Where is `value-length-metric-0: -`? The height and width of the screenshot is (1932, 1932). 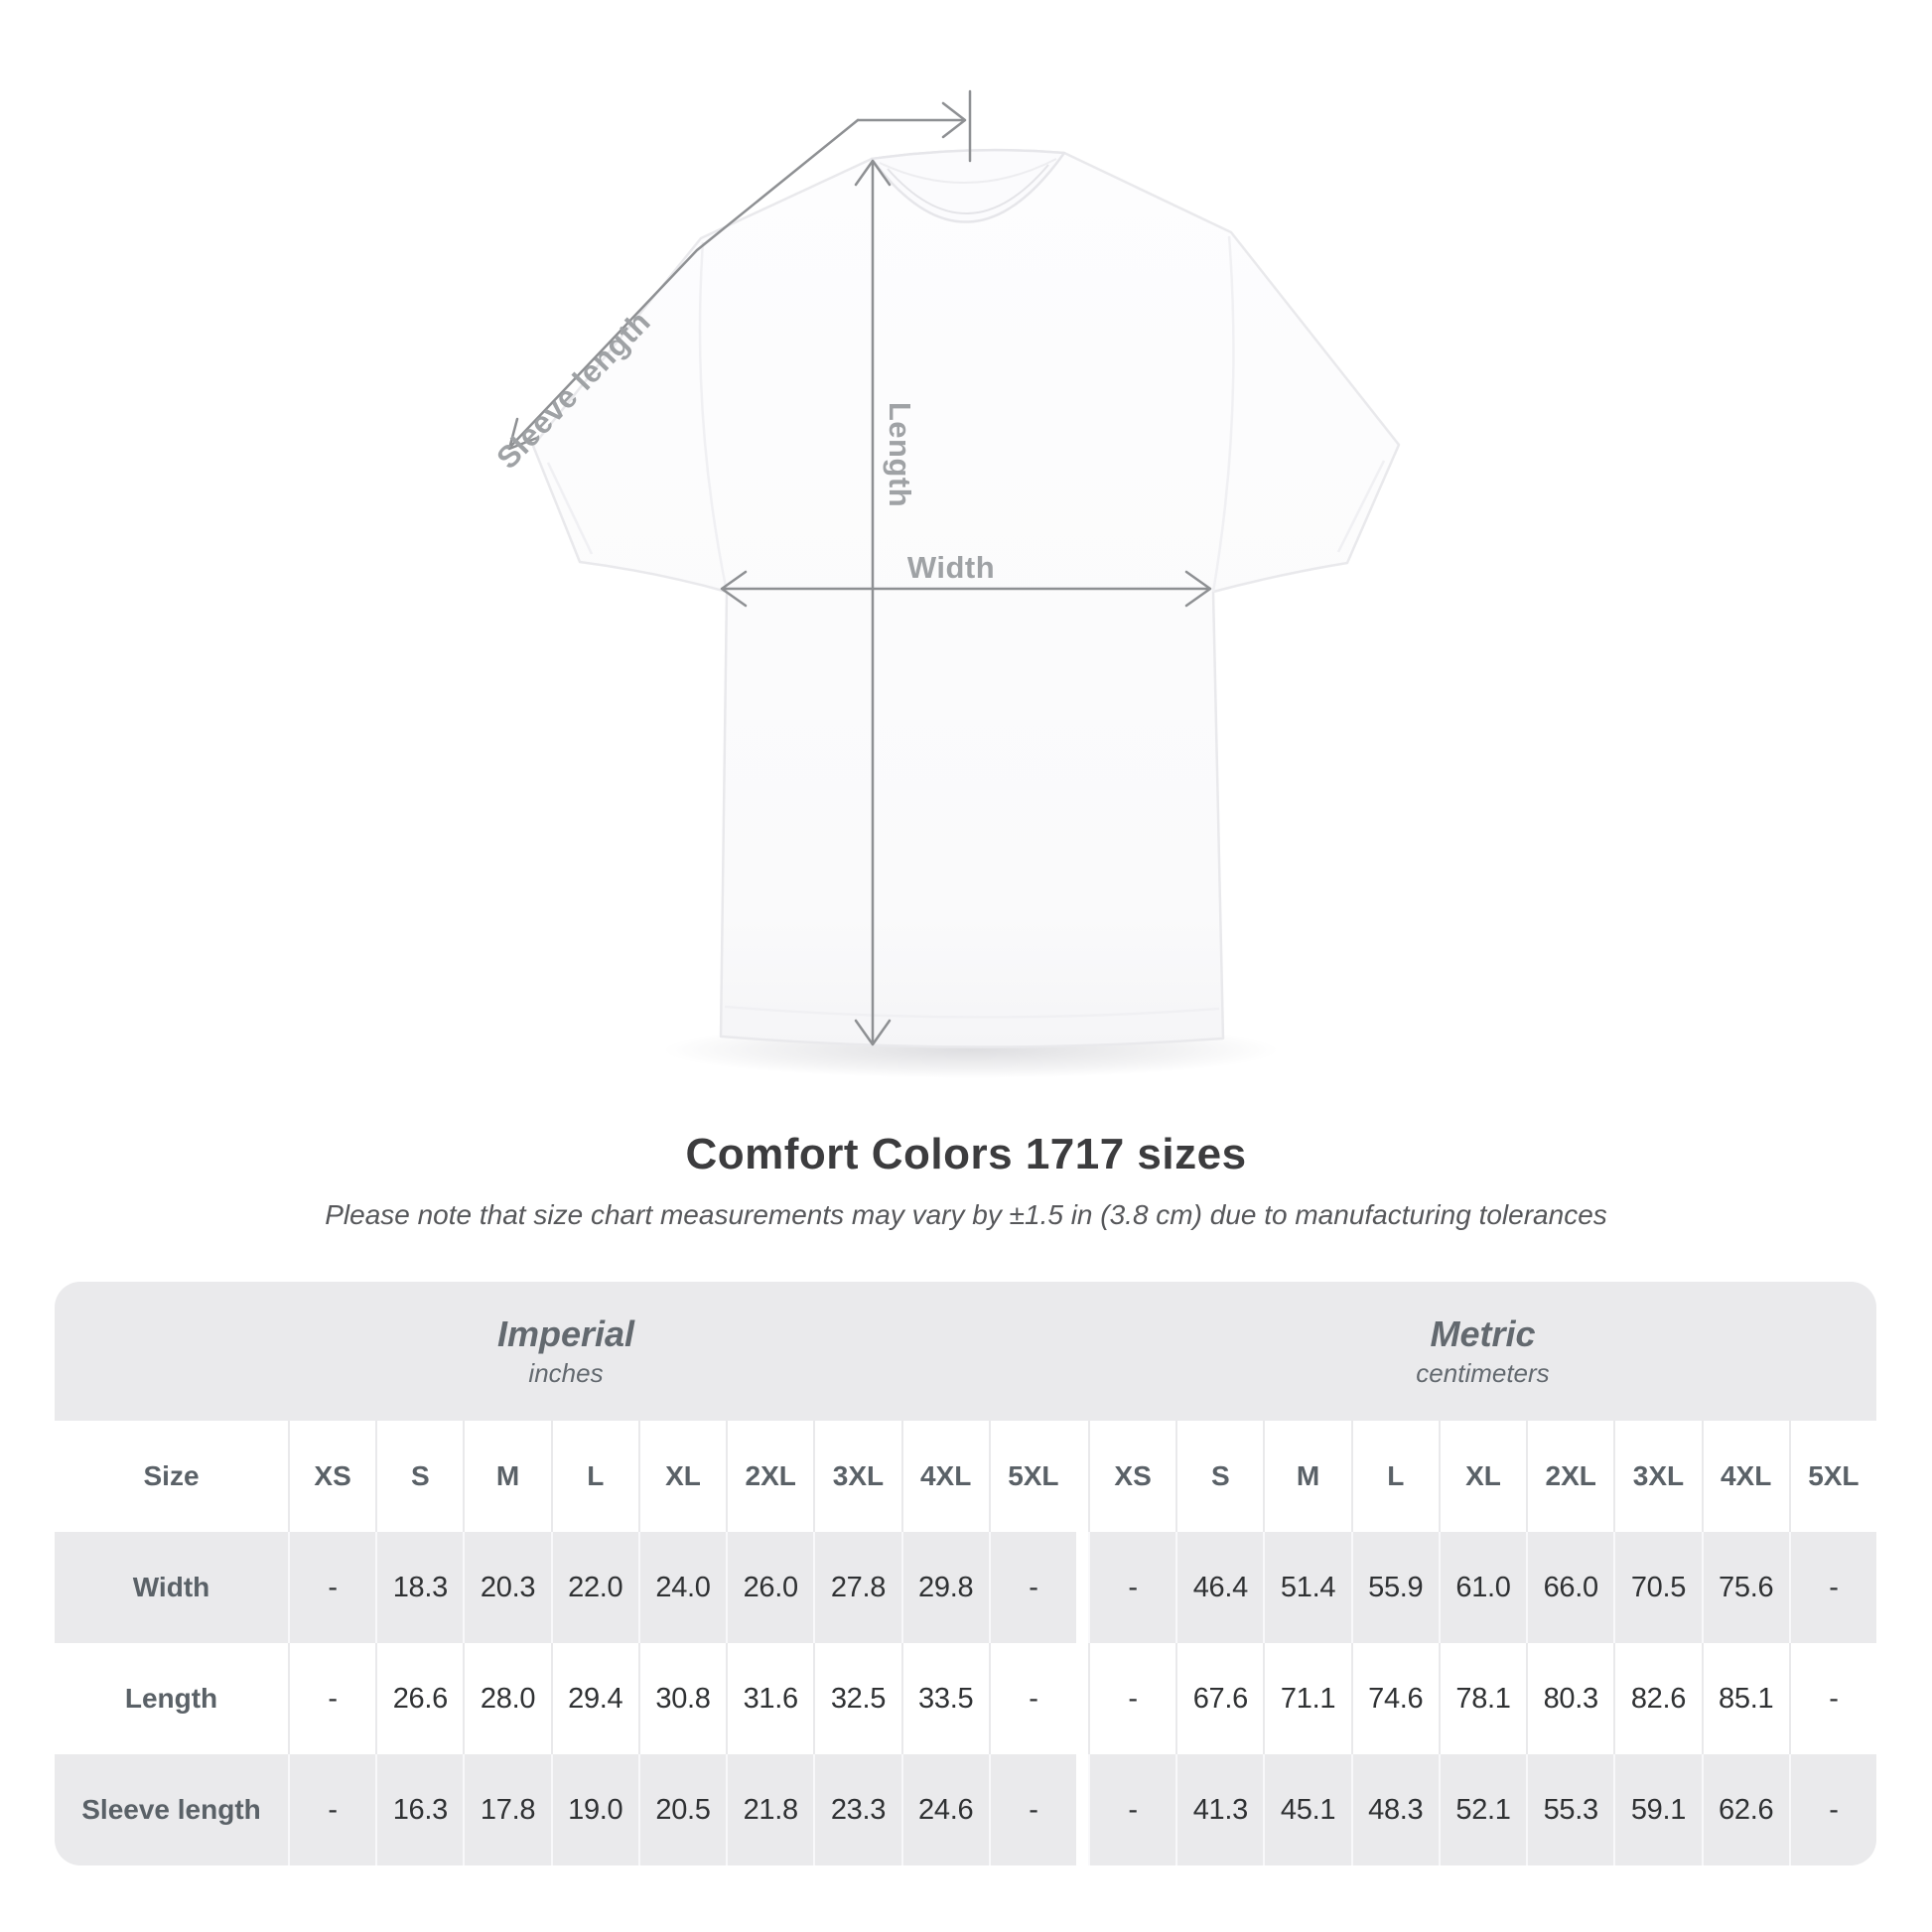 value-length-metric-0: - is located at coordinates (1131, 1698).